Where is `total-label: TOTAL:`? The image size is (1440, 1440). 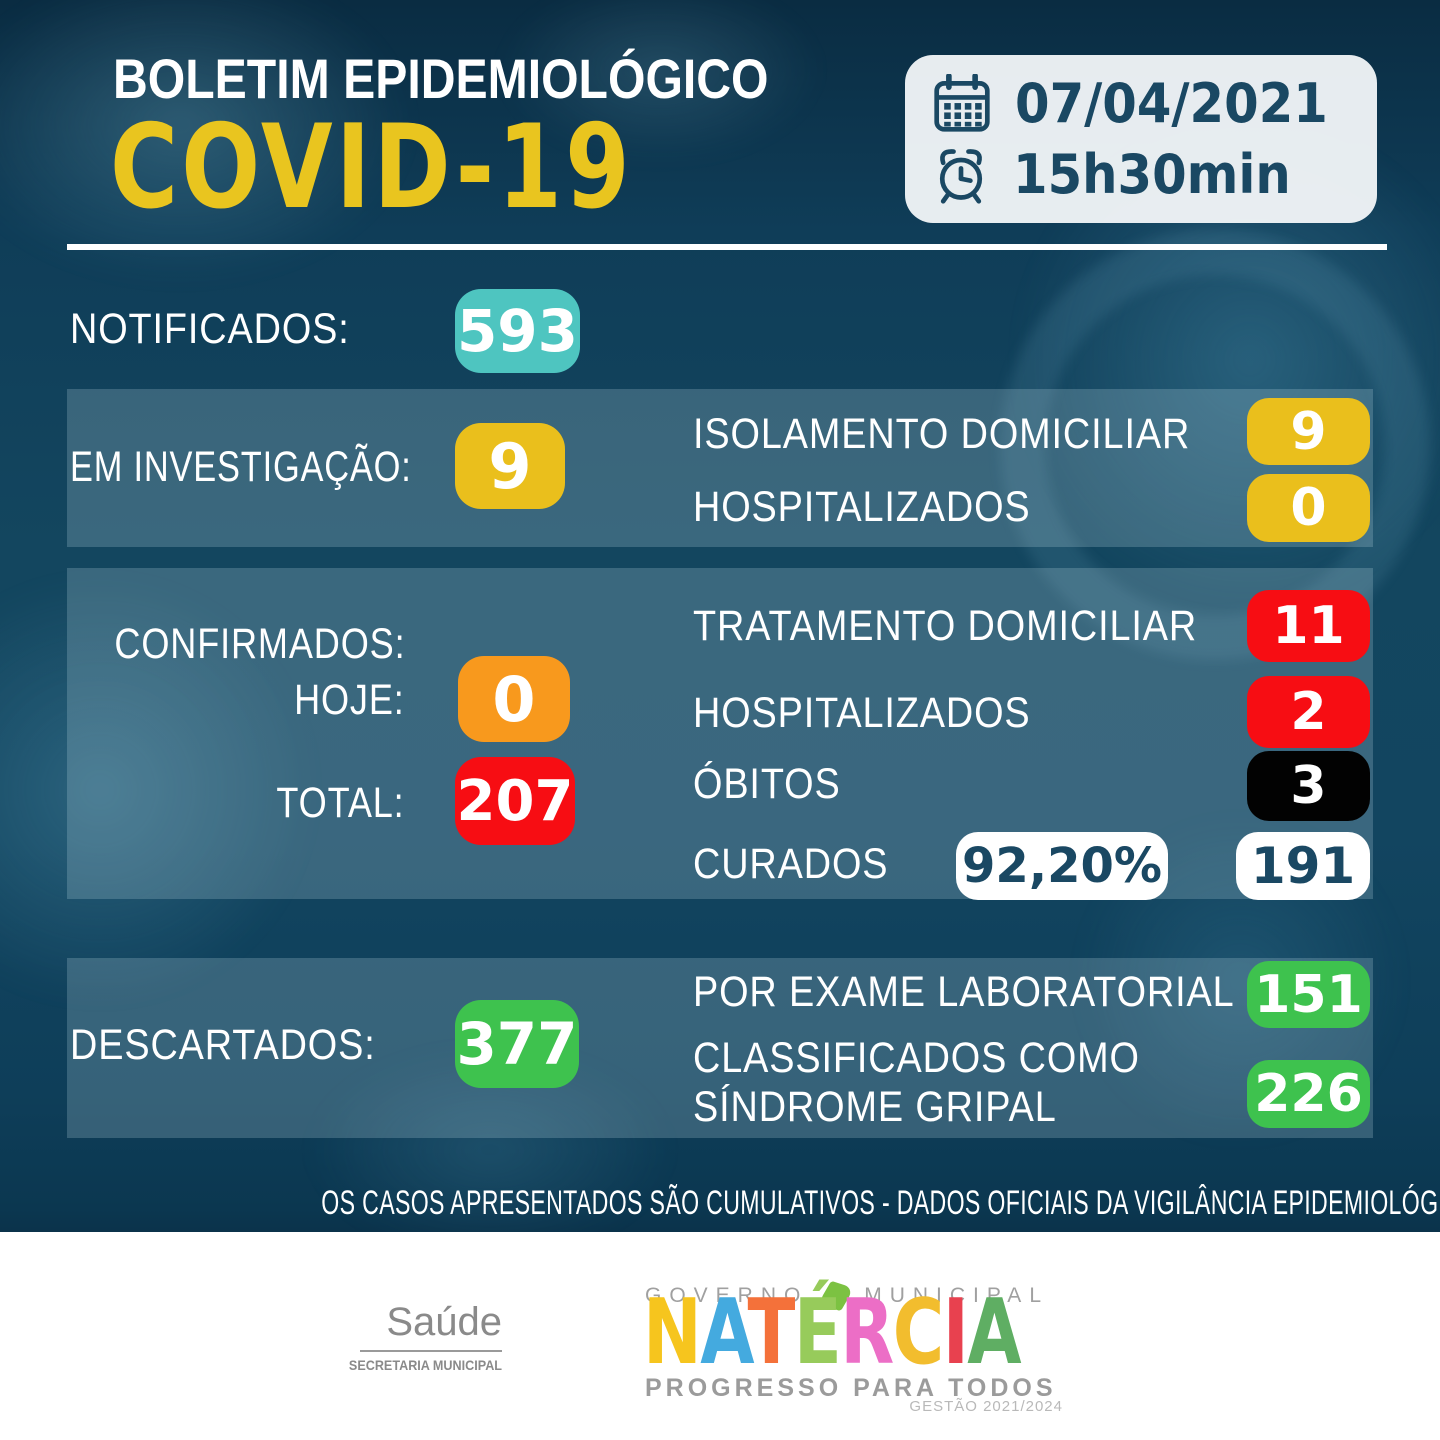 total-label: TOTAL: is located at coordinates (340, 803).